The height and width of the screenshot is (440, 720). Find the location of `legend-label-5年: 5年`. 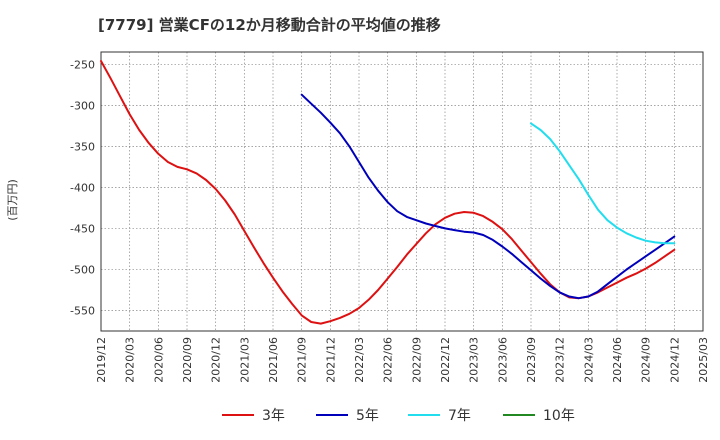

legend-label-5年: 5年 is located at coordinates (367, 416).